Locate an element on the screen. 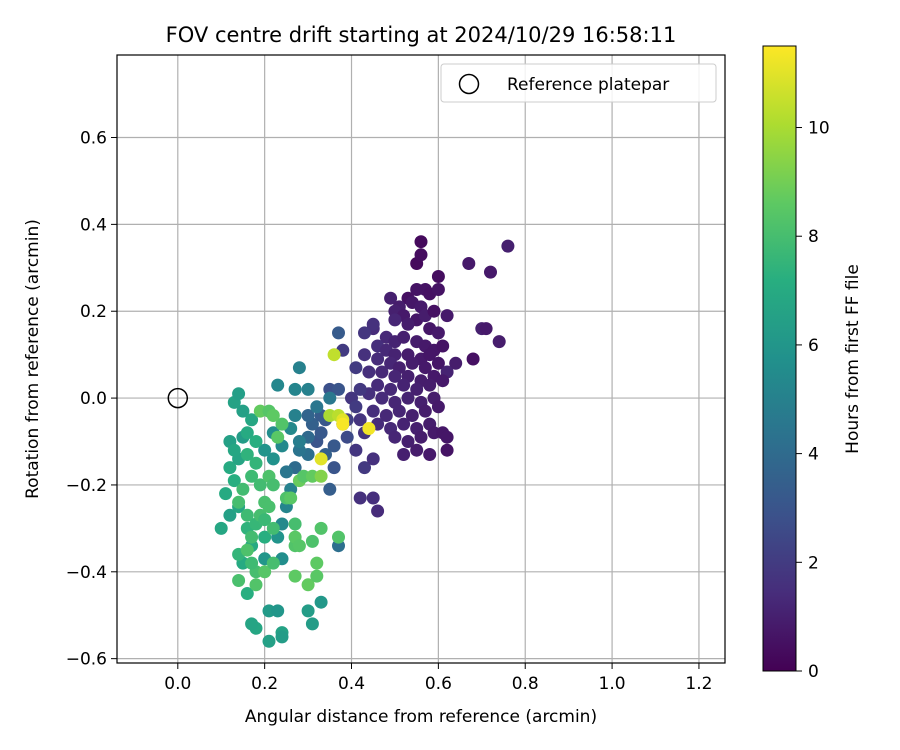 Image resolution: width=900 pixels, height=750 pixels. colorbar-tick-label: 10 is located at coordinates (819, 129).